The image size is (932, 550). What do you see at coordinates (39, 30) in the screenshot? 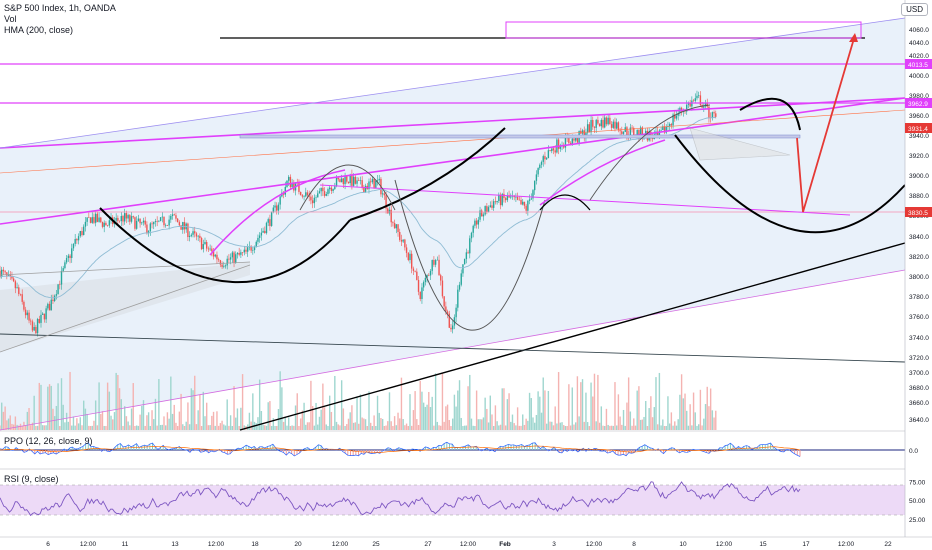
I see `legend-hma: HMA (200, close)` at bounding box center [39, 30].